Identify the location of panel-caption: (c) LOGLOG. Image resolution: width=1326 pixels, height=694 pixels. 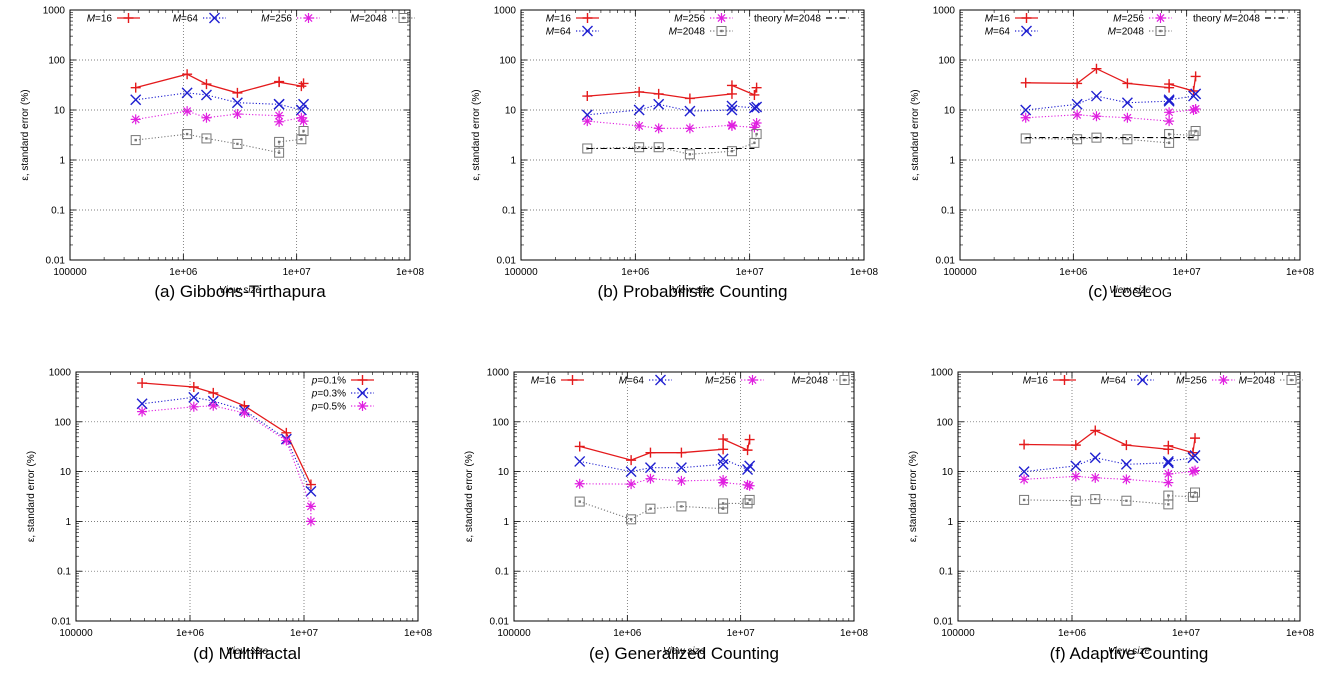
(1130, 291).